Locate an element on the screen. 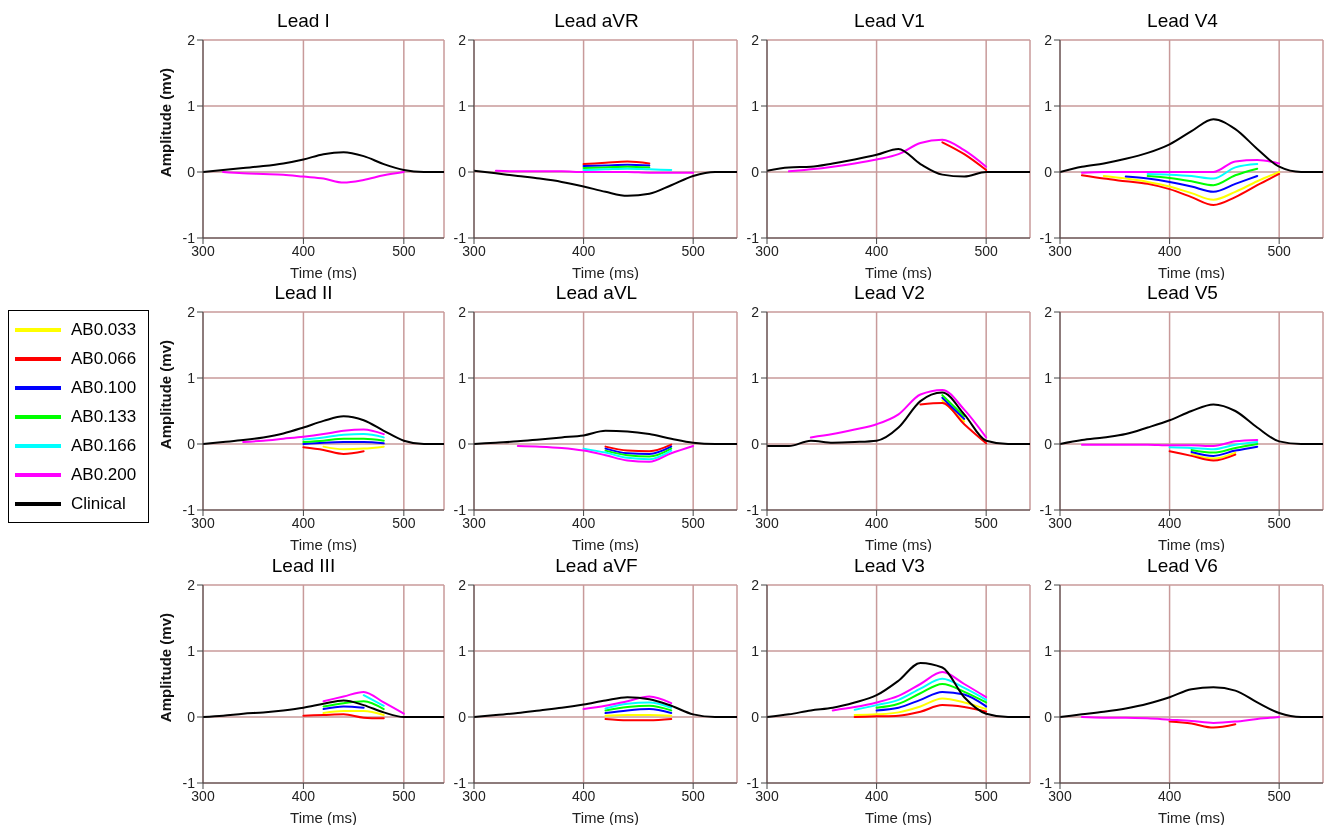 Image resolution: width=1337 pixels, height=833 pixels. chart-title: Lead III is located at coordinates (303, 565).